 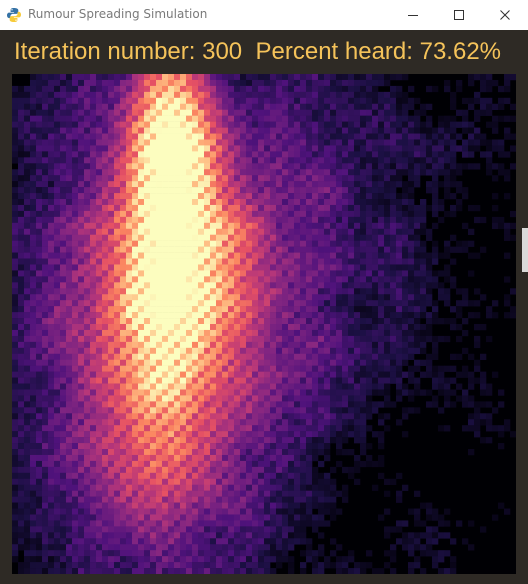 I want to click on minimize-button, so click(x=413, y=15).